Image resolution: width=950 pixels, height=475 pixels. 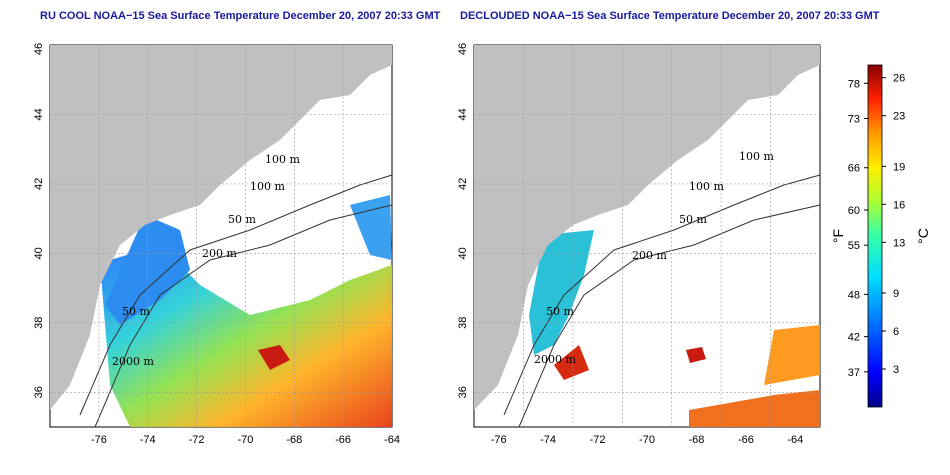 What do you see at coordinates (463, 221) in the screenshot?
I see `right-y-ticks: 36 38 40 42 44 46` at bounding box center [463, 221].